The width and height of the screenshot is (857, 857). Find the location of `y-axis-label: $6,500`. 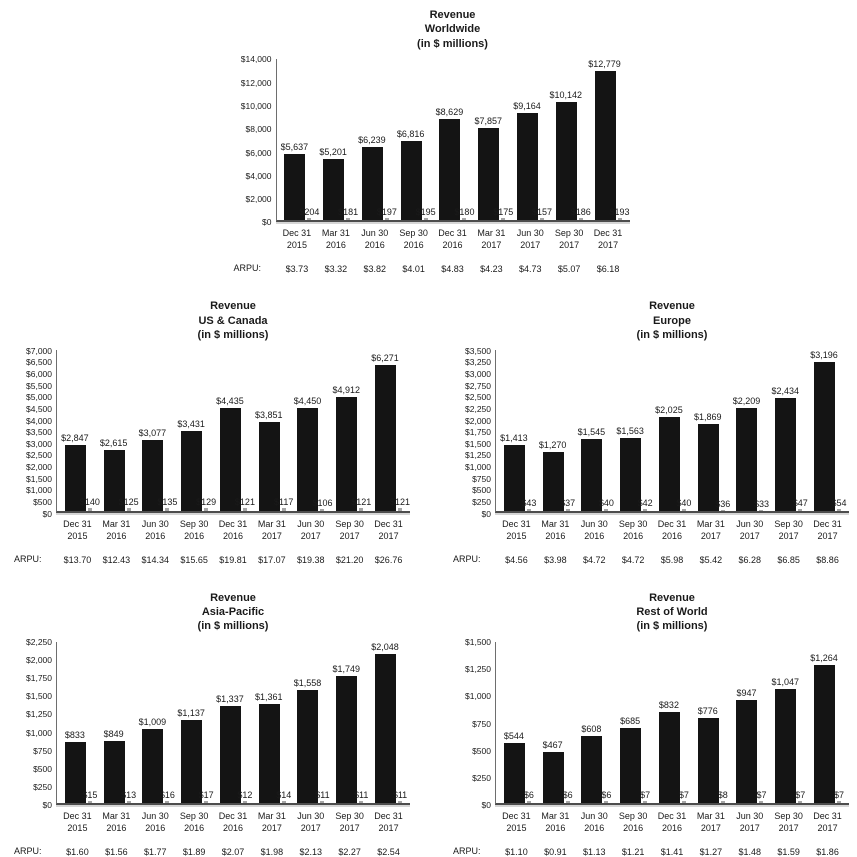

y-axis-label: $6,500 is located at coordinates (39, 362).